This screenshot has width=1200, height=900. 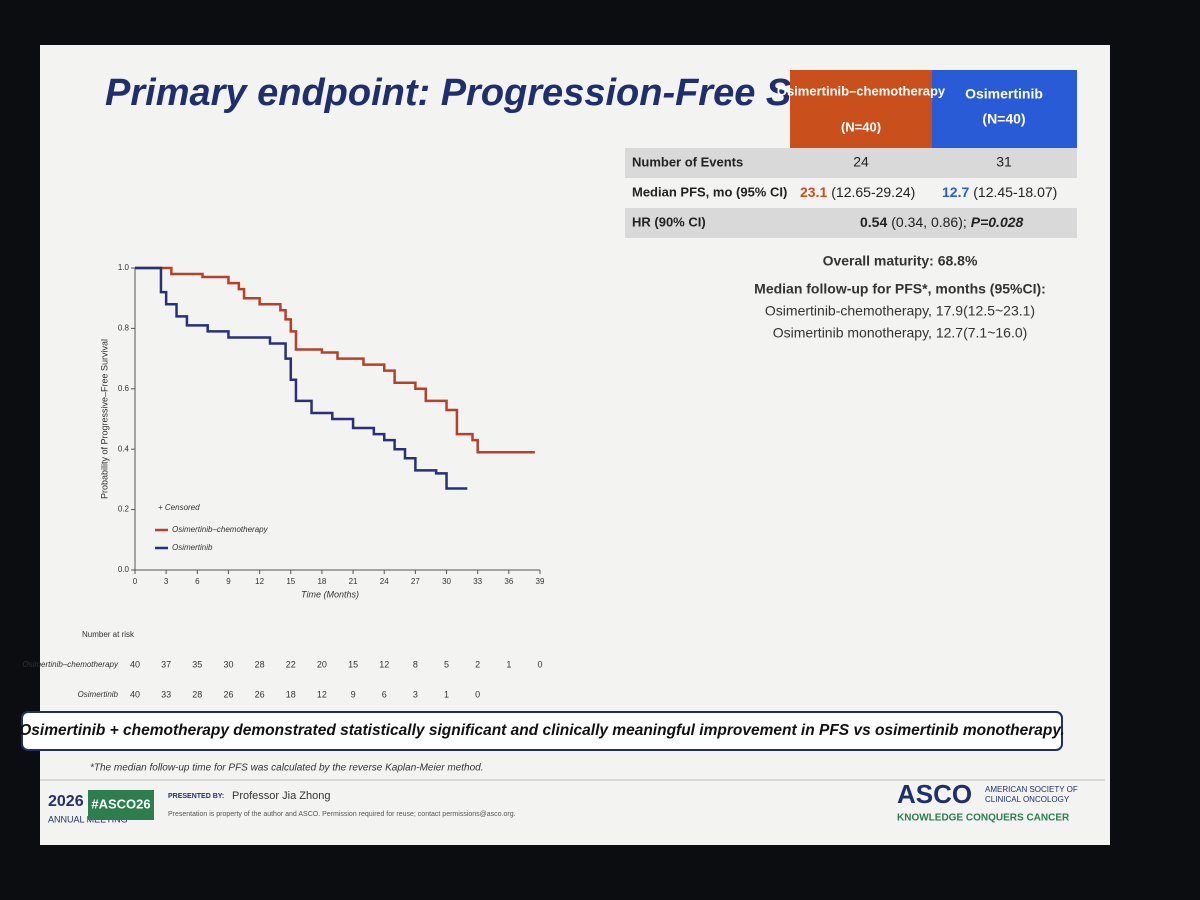 What do you see at coordinates (983, 818) in the screenshot?
I see `tagline: KNOWLEDGE CONQUERS CANCER` at bounding box center [983, 818].